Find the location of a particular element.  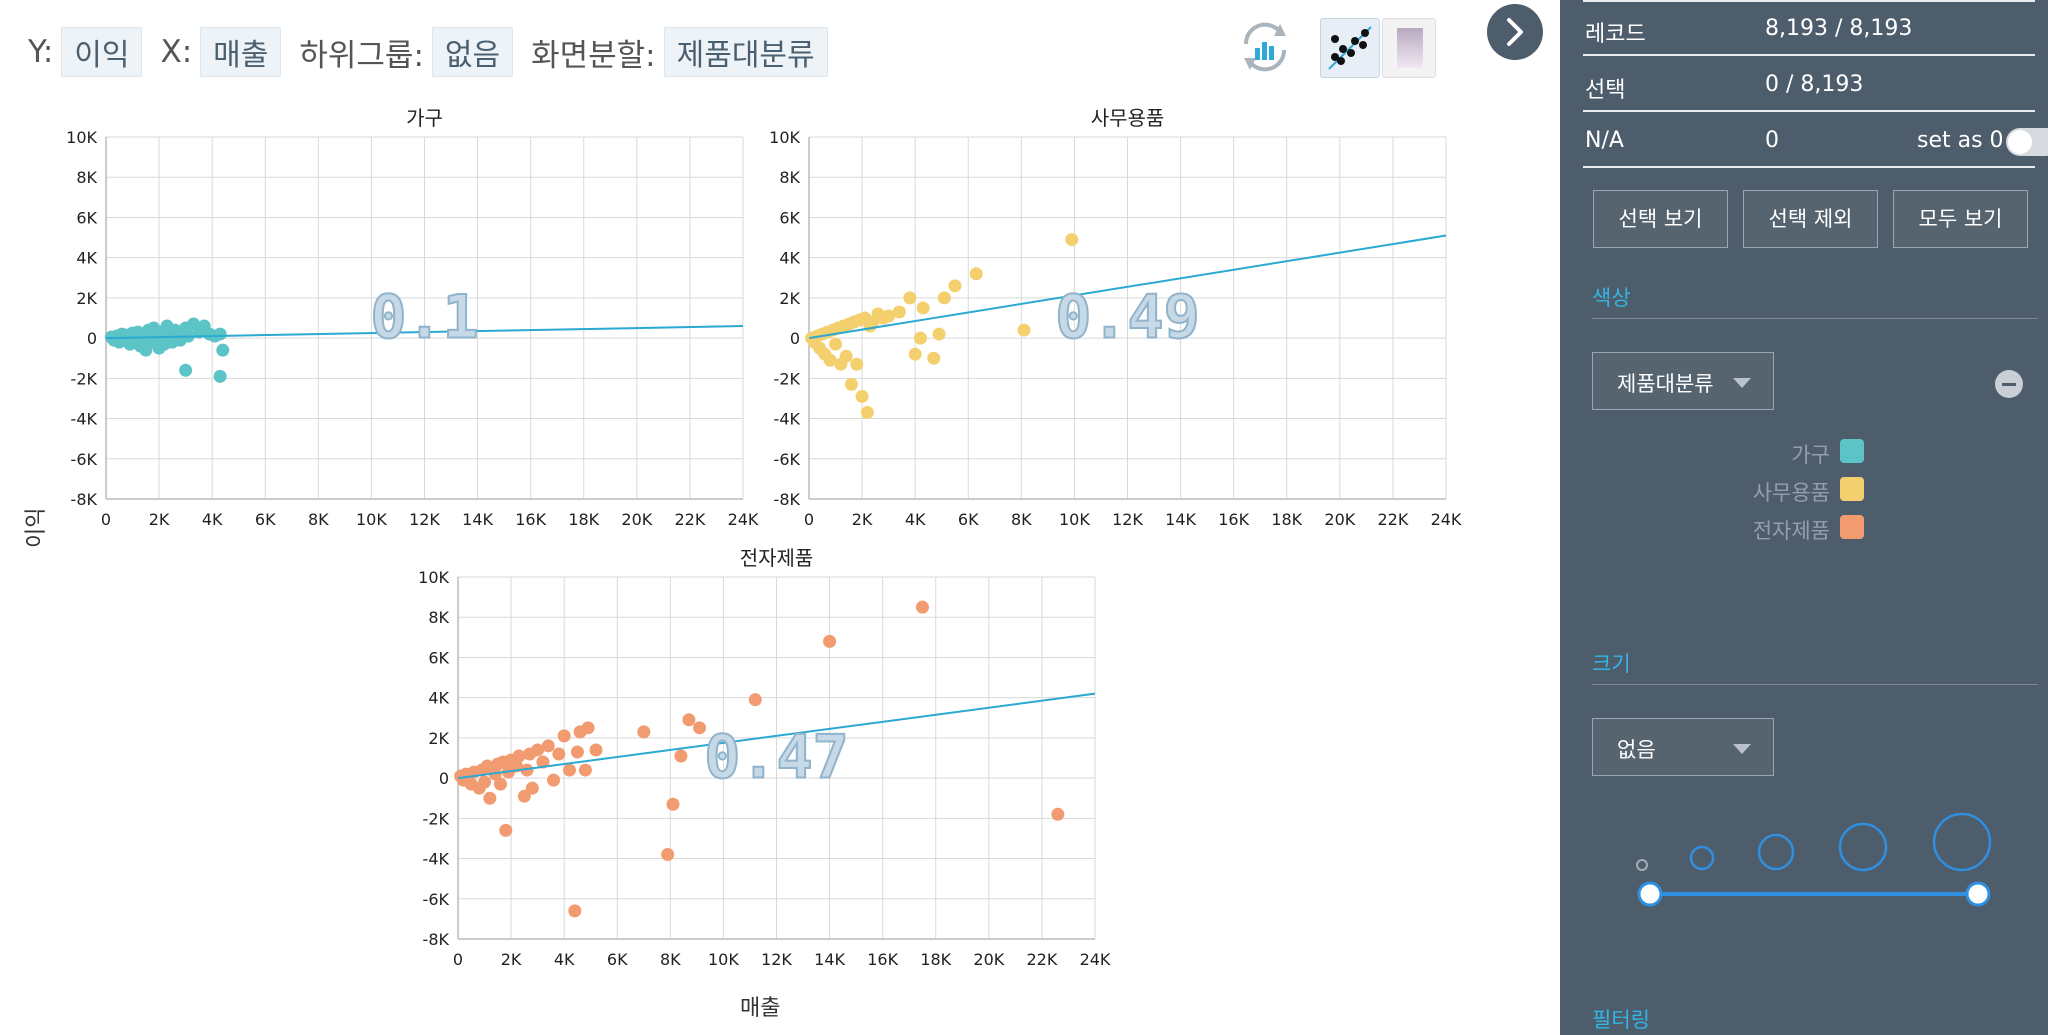

refresh-chart-button is located at coordinates (1265, 47).